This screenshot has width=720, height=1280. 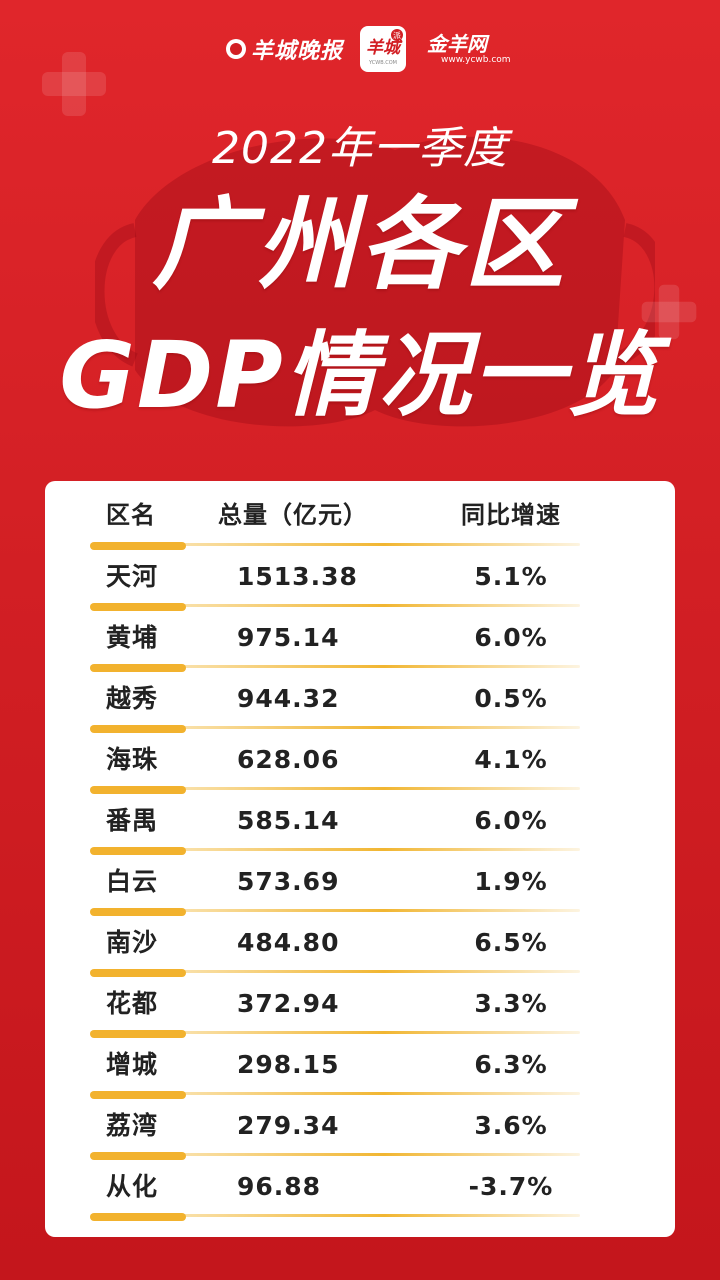 I want to click on district-name: 黄埔, so click(x=132, y=637).